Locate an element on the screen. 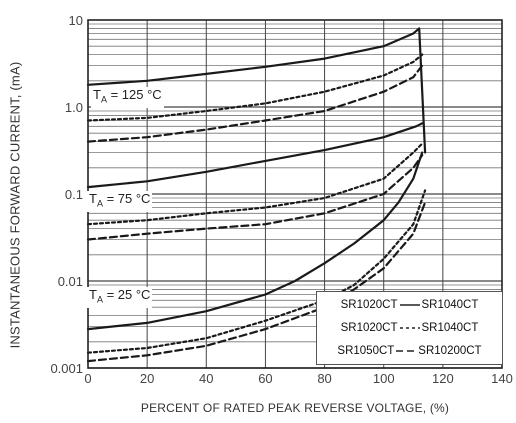  y-tick-label: 10 is located at coordinates (76, 20).